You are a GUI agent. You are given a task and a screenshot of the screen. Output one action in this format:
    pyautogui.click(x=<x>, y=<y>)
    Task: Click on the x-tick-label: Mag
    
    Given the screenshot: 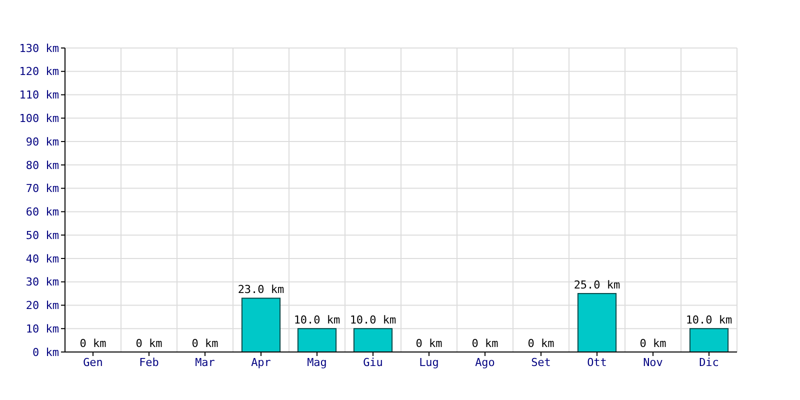 What is the action you would take?
    pyautogui.click(x=317, y=362)
    